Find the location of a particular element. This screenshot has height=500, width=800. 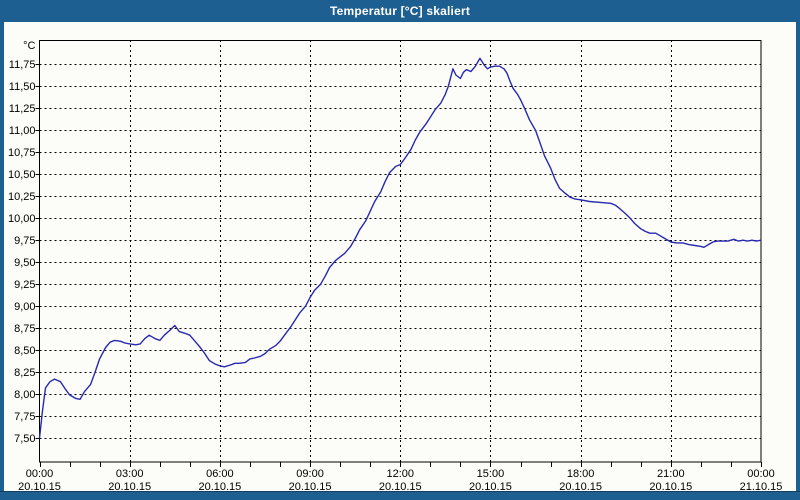

x-time-label: 18:00 is located at coordinates (581, 474).